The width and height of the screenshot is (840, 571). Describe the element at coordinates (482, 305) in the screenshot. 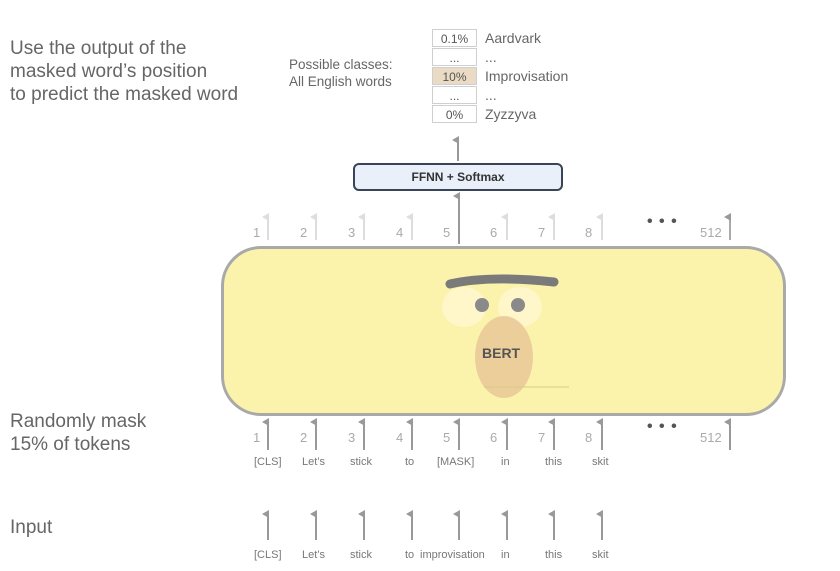

I see `left-pupil` at that location.